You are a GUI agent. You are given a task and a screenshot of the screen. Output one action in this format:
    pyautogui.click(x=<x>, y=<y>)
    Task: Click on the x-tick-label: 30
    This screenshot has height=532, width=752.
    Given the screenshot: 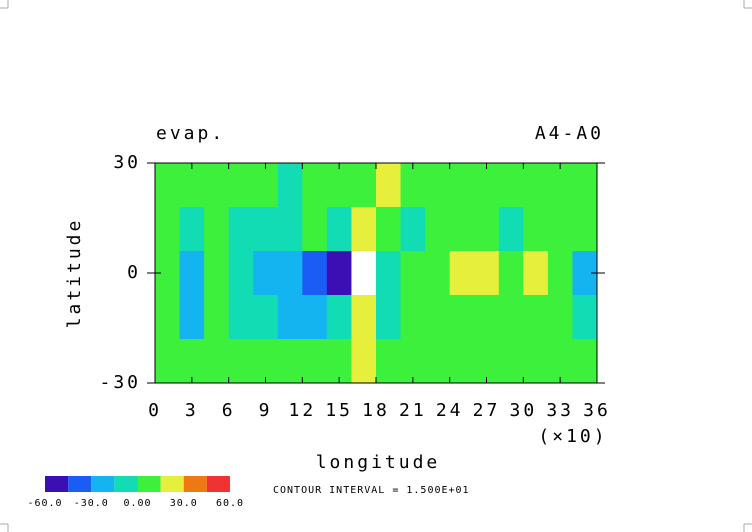 What is the action you would take?
    pyautogui.click(x=523, y=410)
    